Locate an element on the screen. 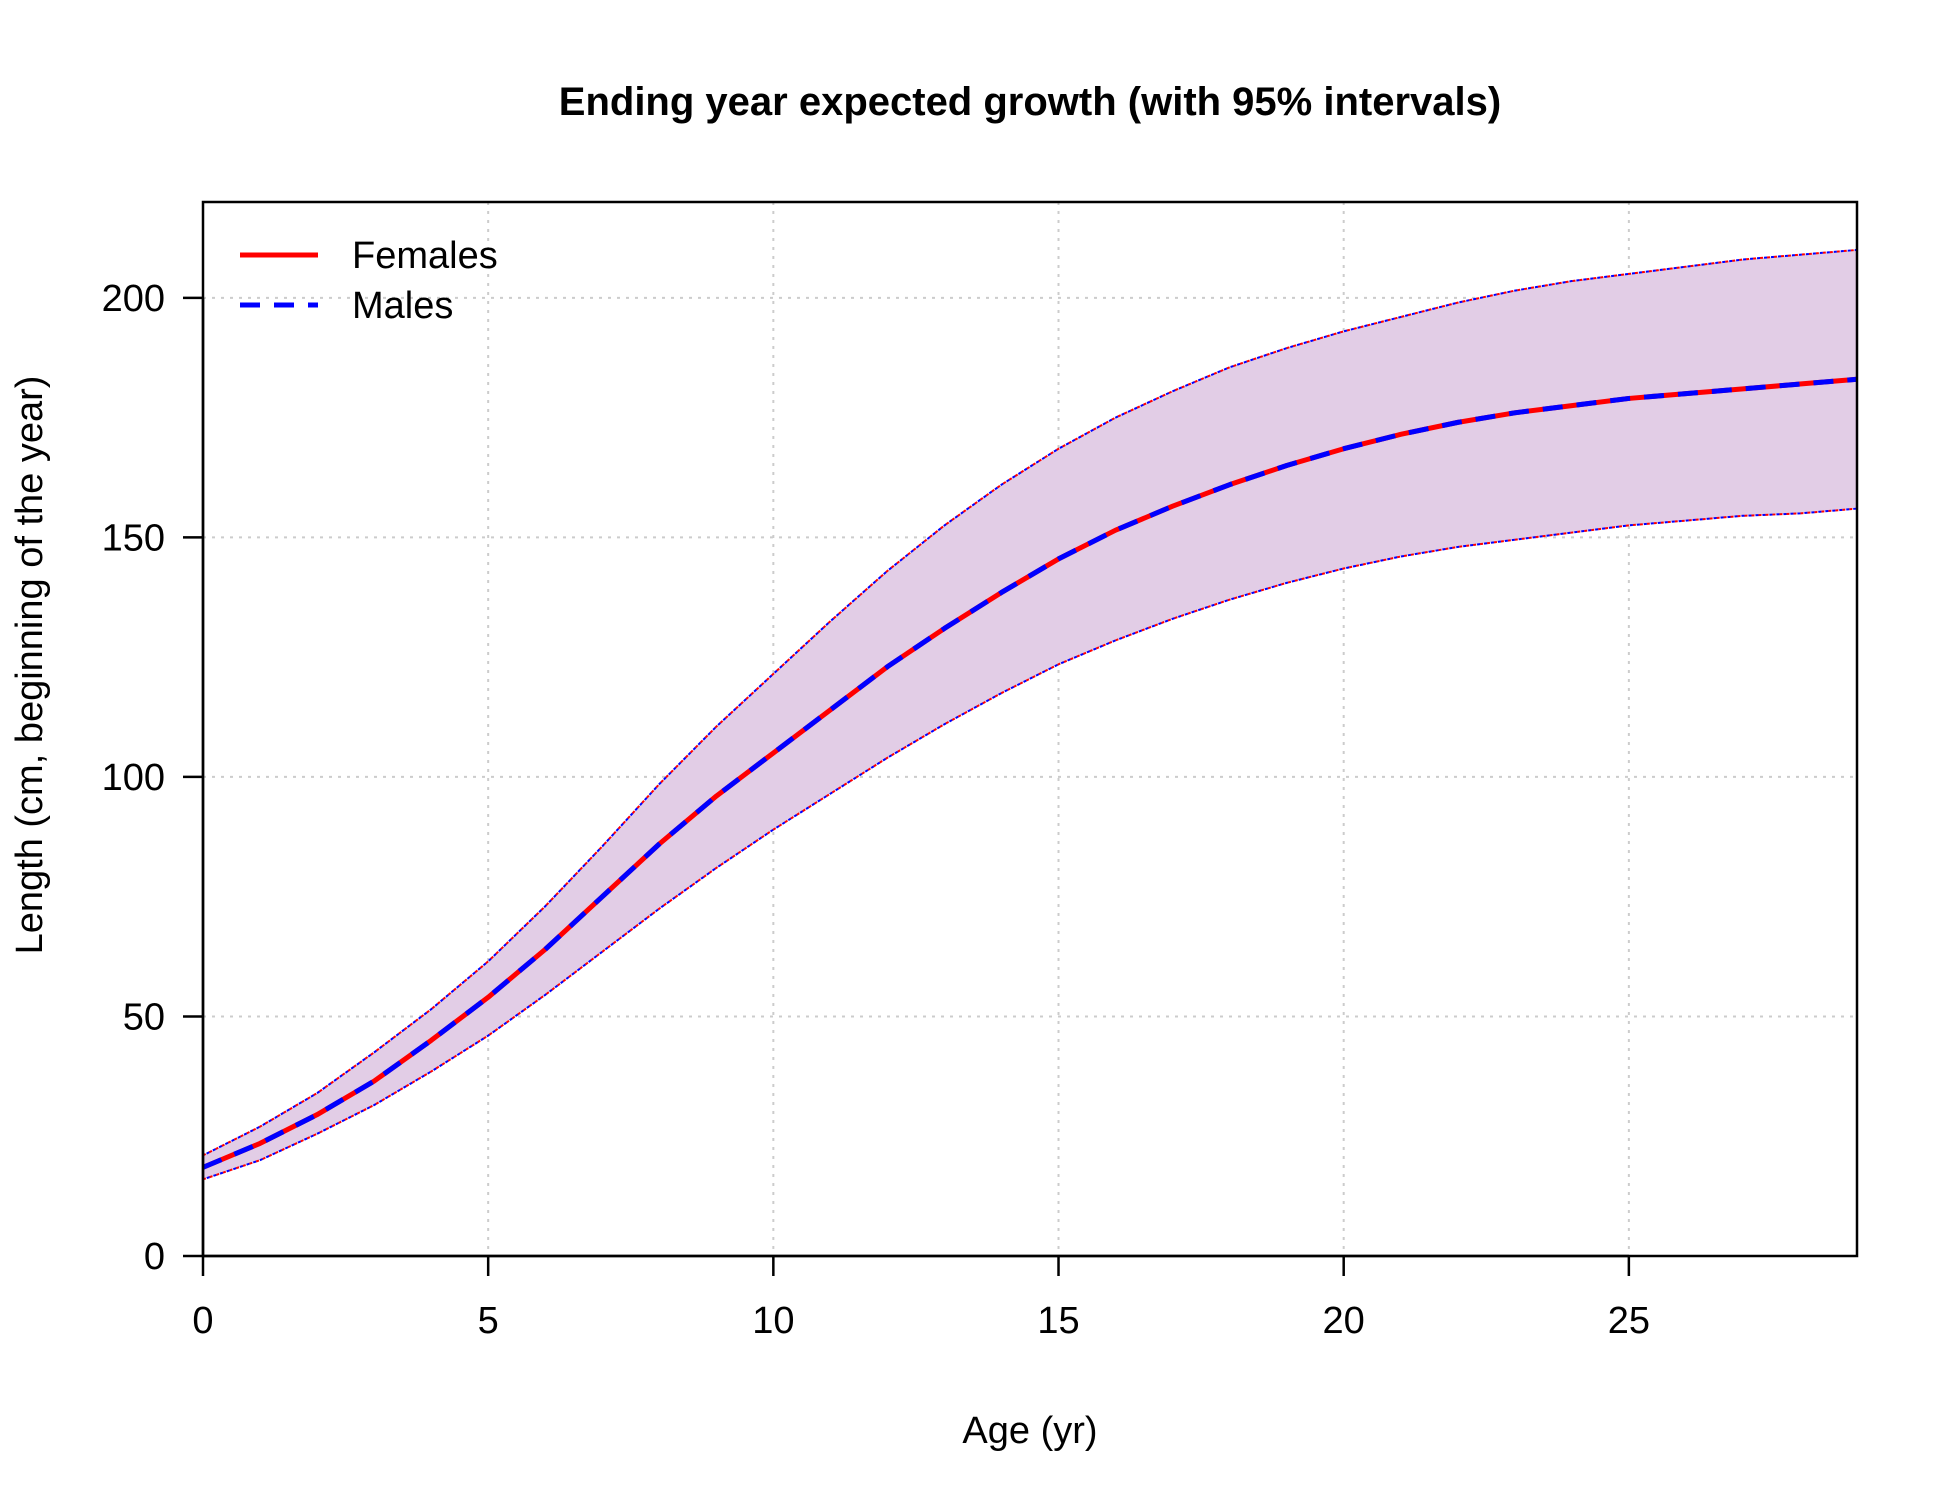  x-tick-label: 15 is located at coordinates (1058, 1321).